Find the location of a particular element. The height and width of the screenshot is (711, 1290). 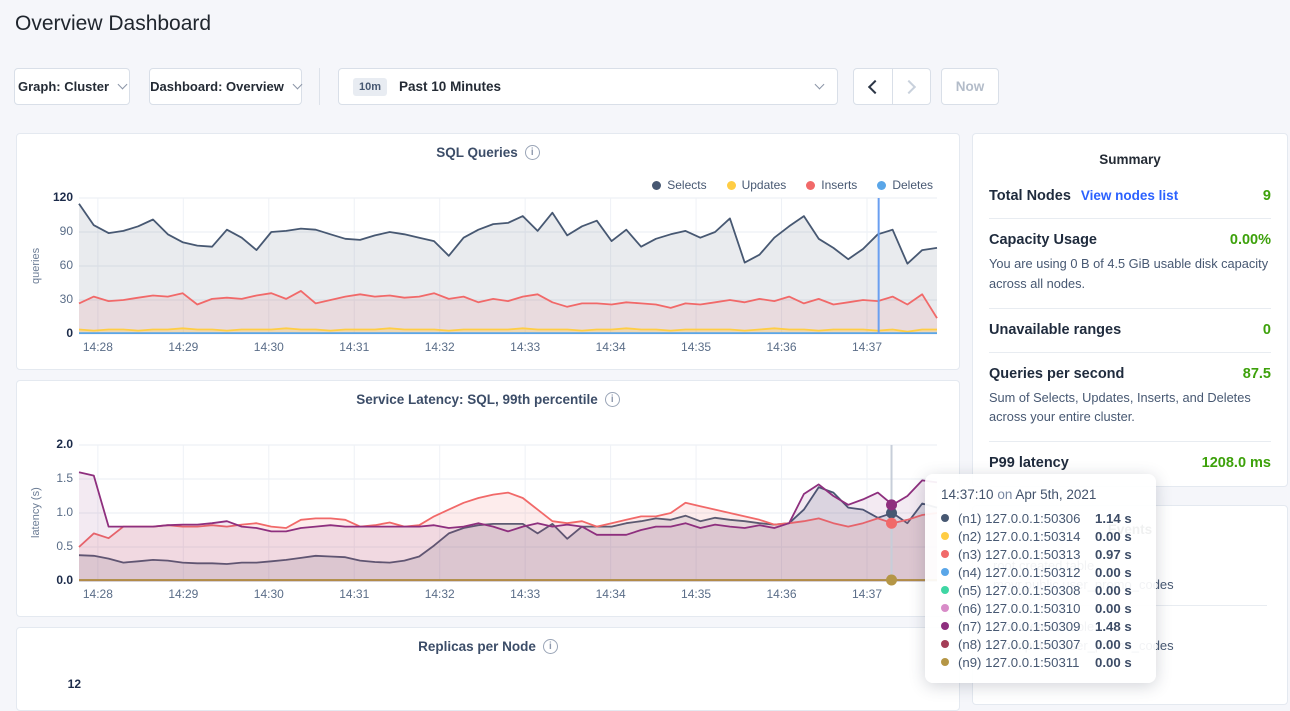

view-nodes-list-link: View nodes list is located at coordinates (1129, 195).